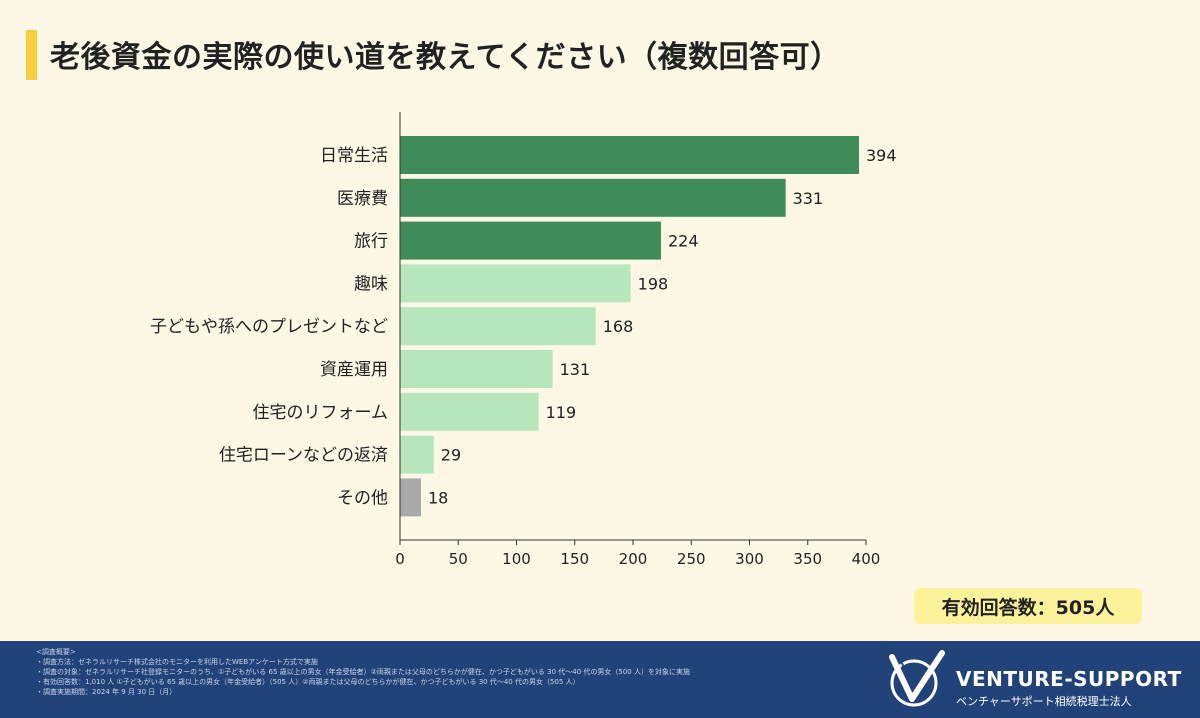  I want to click on value-label: 29, so click(451, 455).